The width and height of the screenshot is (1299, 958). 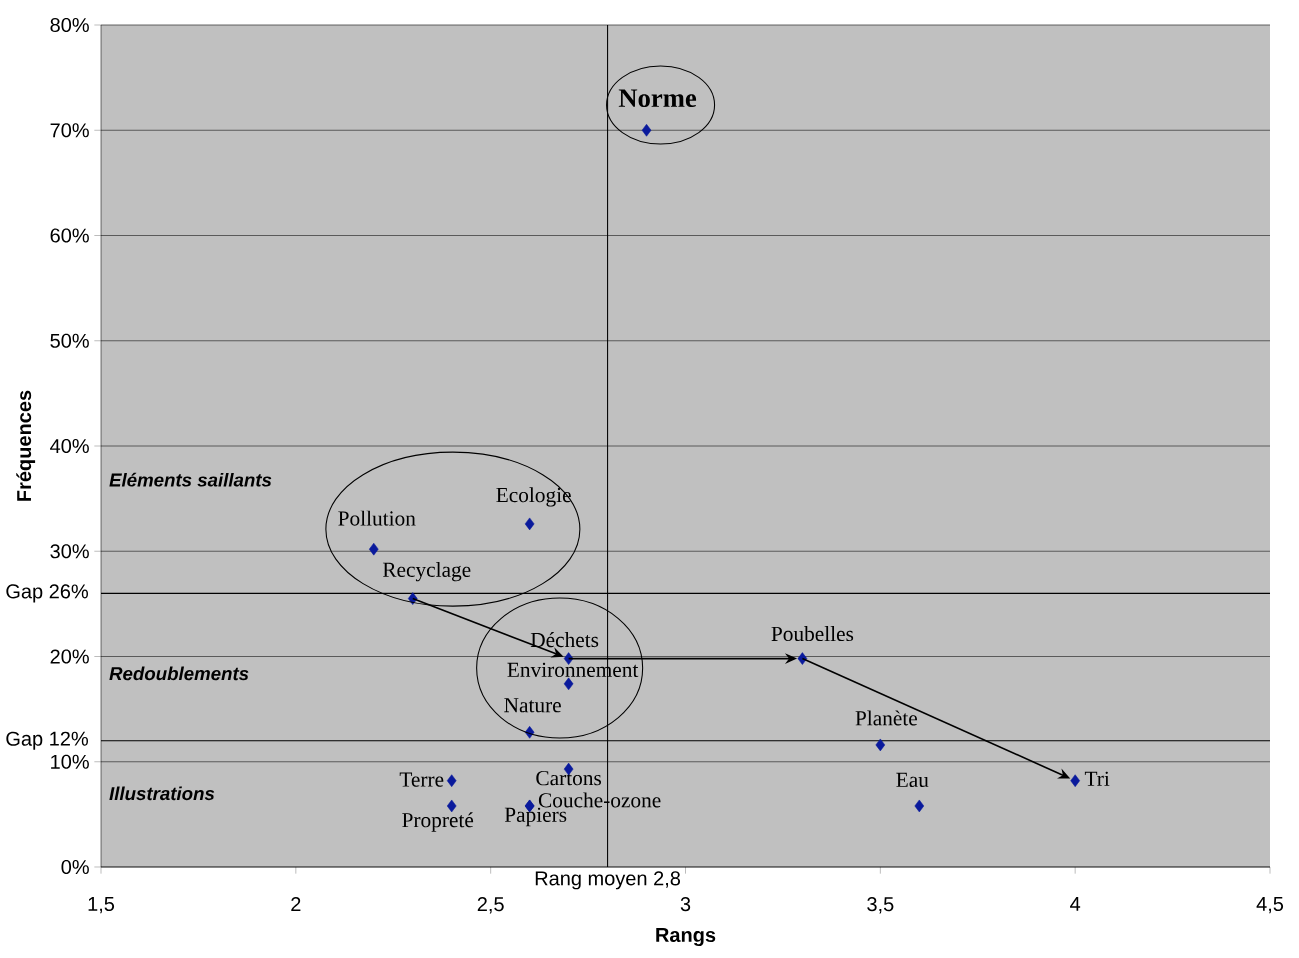 I want to click on ref-line-label: Rang moyen 2,8, so click(x=608, y=880).